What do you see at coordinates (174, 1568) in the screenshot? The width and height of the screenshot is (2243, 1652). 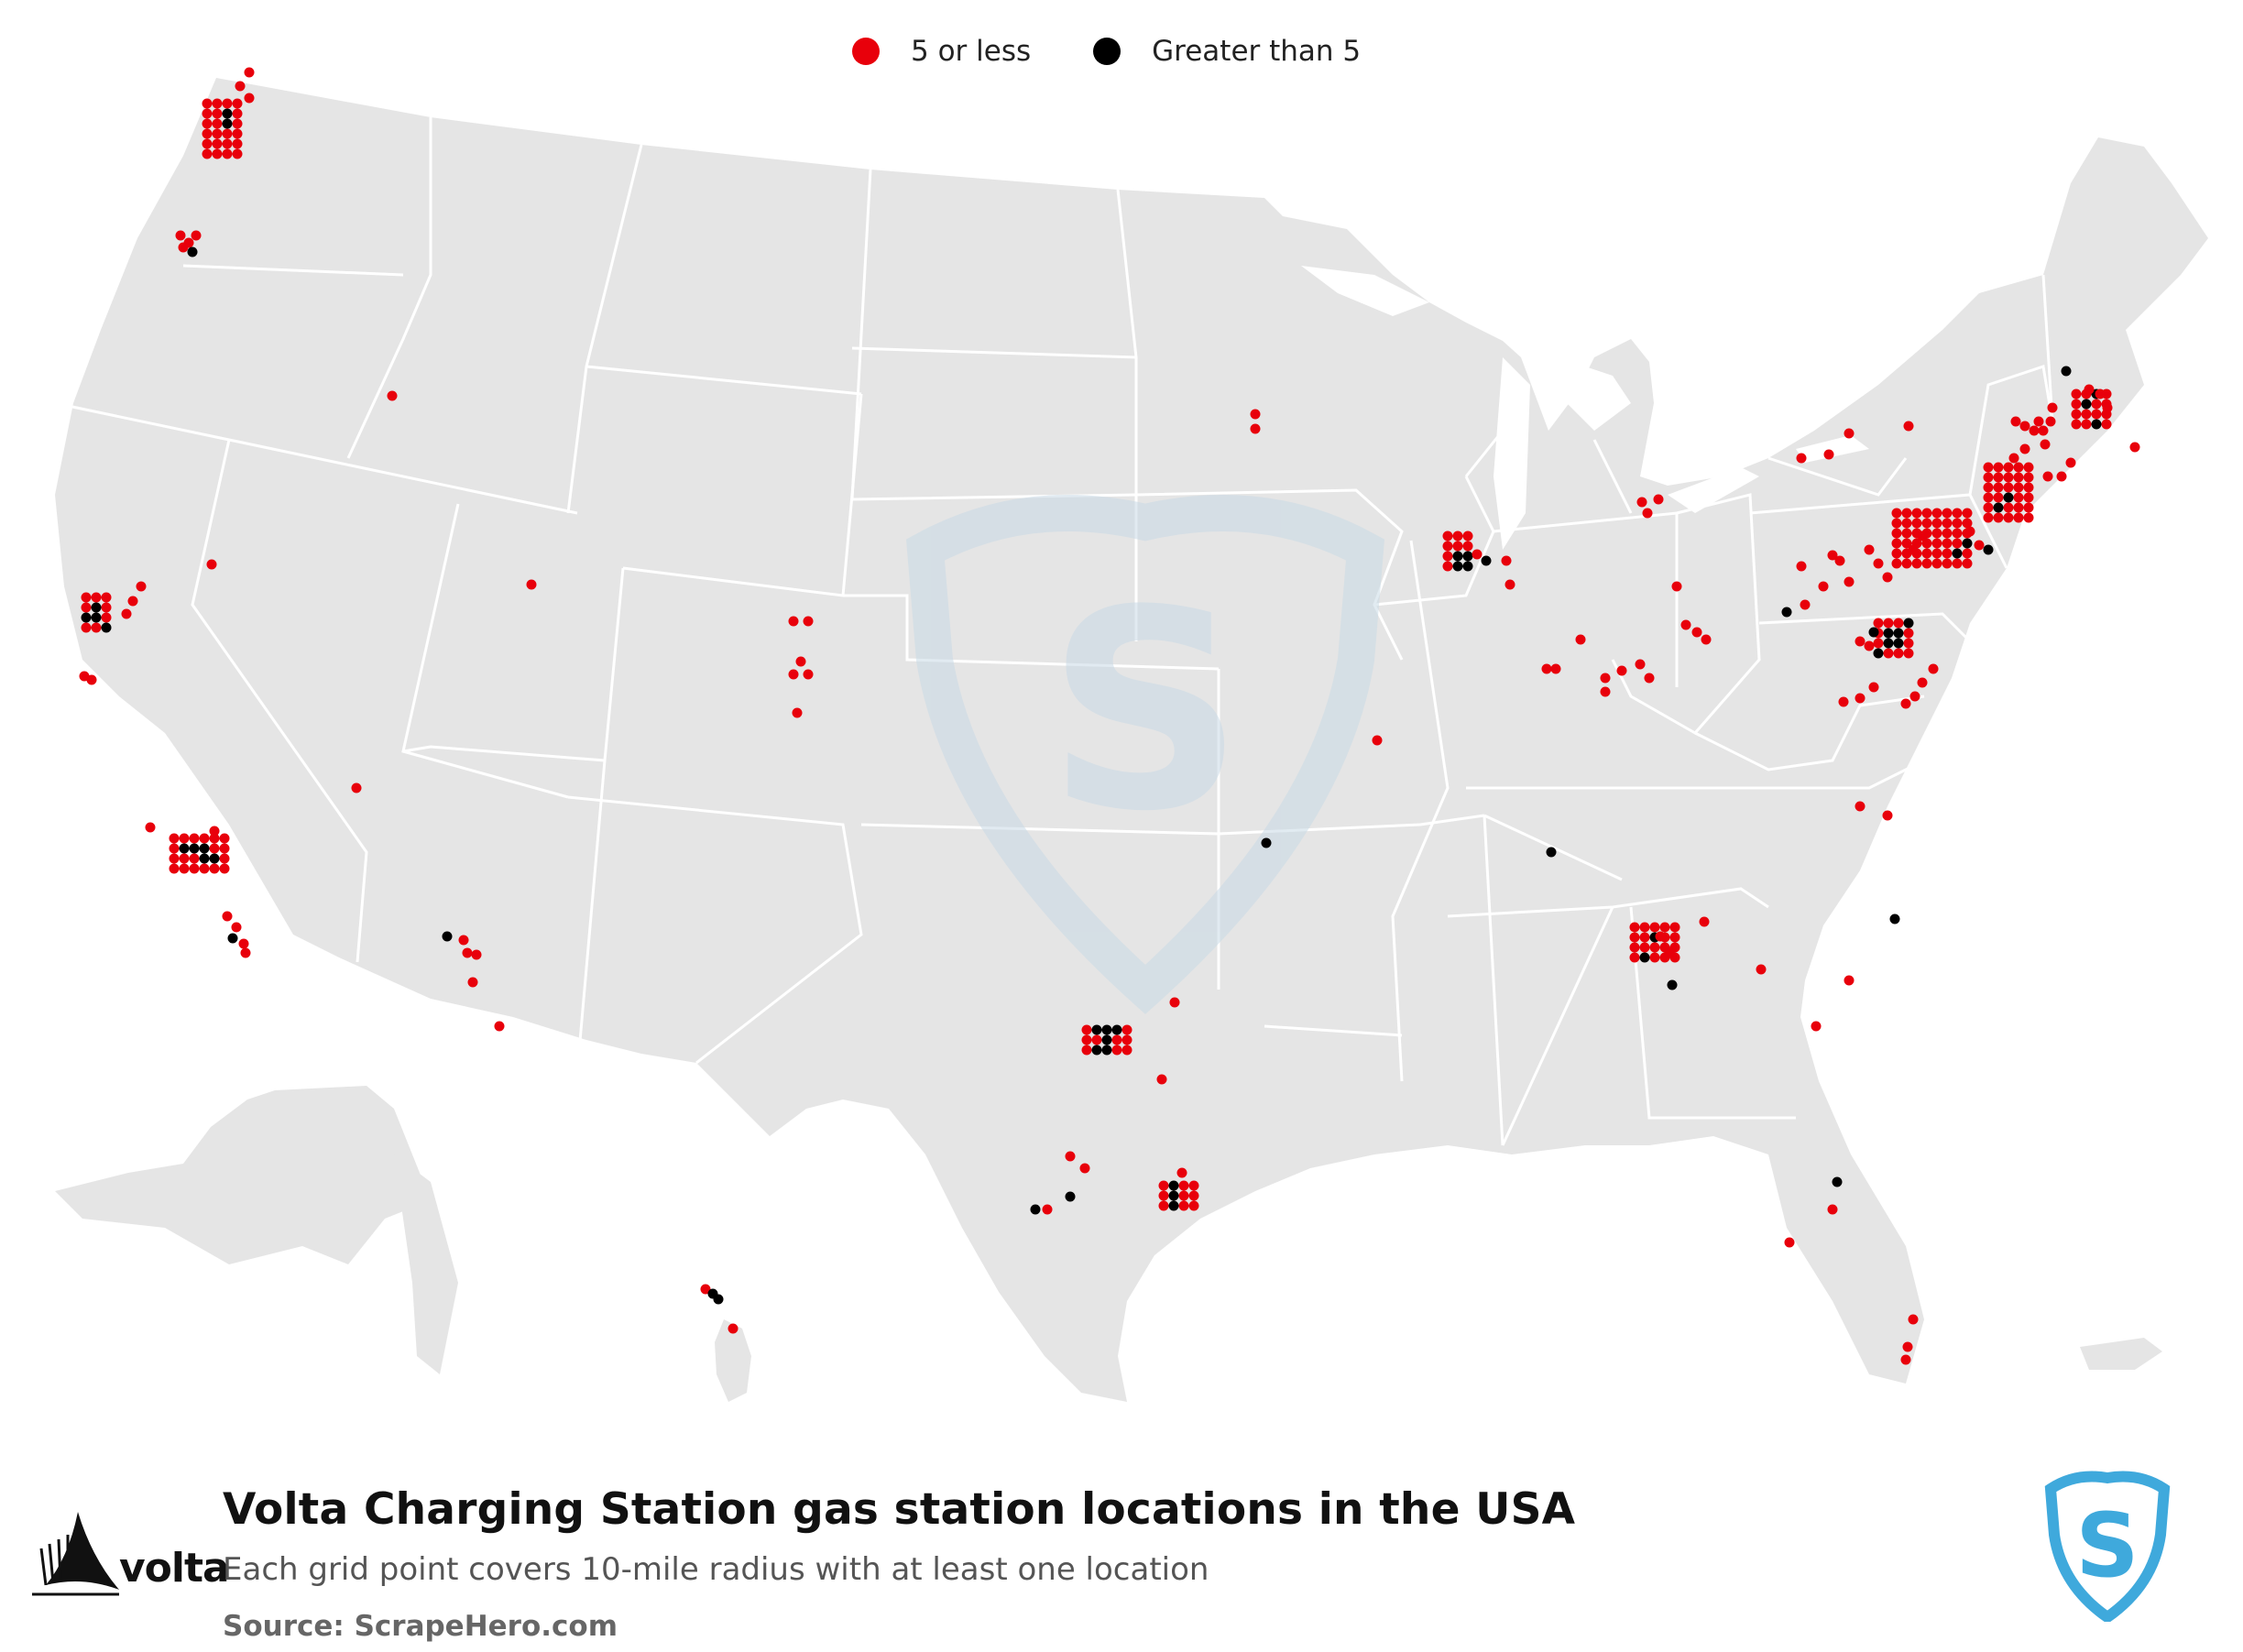 I see `volta-wordmark: volta` at bounding box center [174, 1568].